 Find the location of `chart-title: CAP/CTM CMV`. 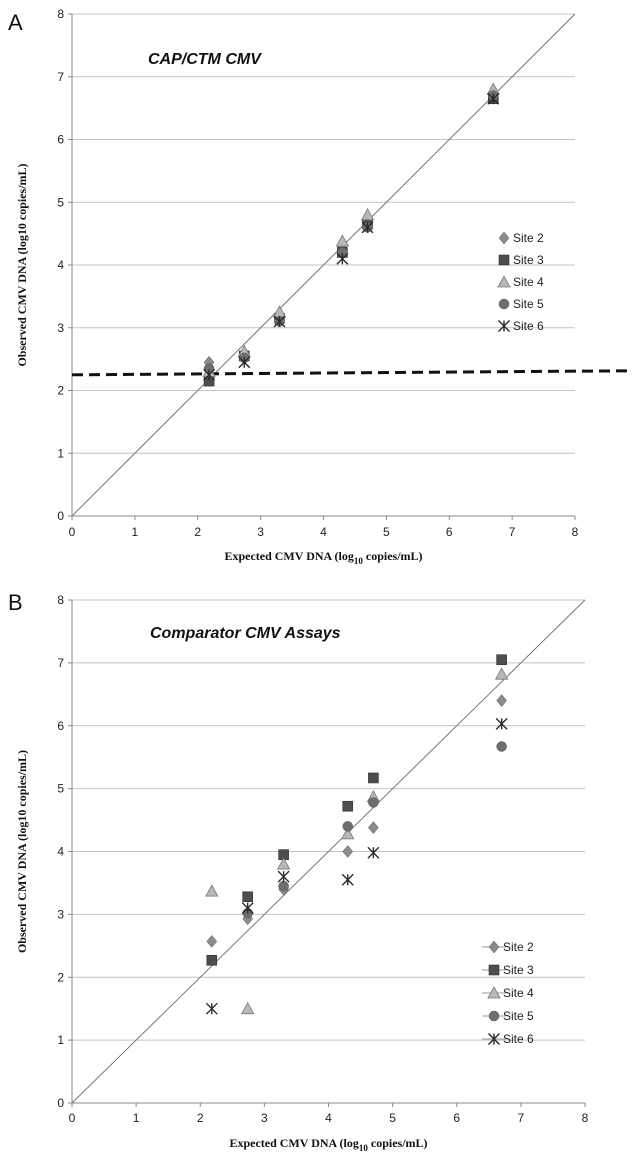

chart-title: CAP/CTM CMV is located at coordinates (205, 59).